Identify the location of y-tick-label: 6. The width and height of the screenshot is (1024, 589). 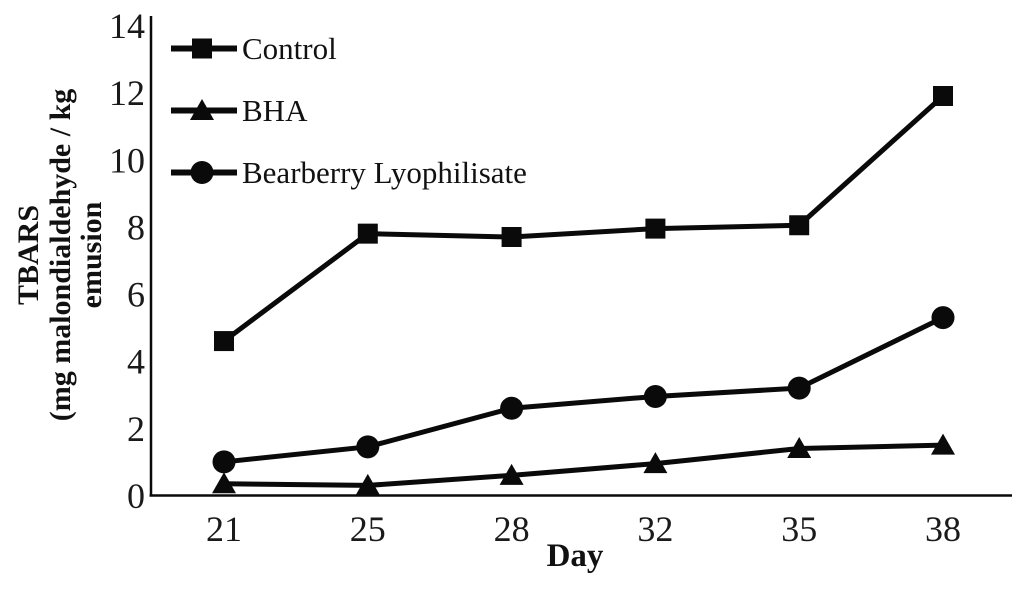
(136, 295).